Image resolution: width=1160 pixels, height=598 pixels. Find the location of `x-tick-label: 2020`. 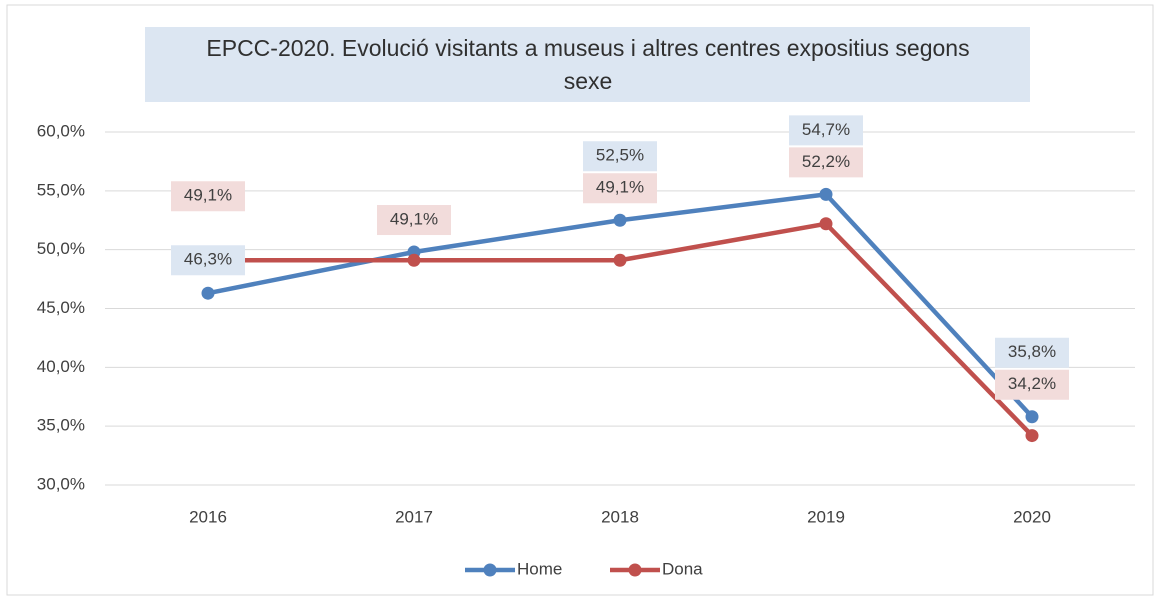

x-tick-label: 2020 is located at coordinates (1032, 516).